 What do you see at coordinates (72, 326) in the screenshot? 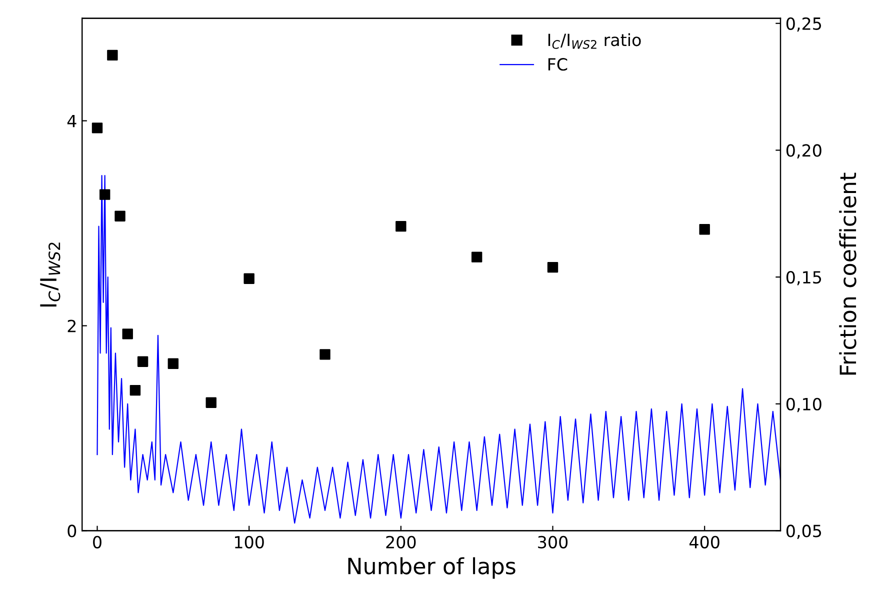
I see `y-tick-label: 2` at bounding box center [72, 326].